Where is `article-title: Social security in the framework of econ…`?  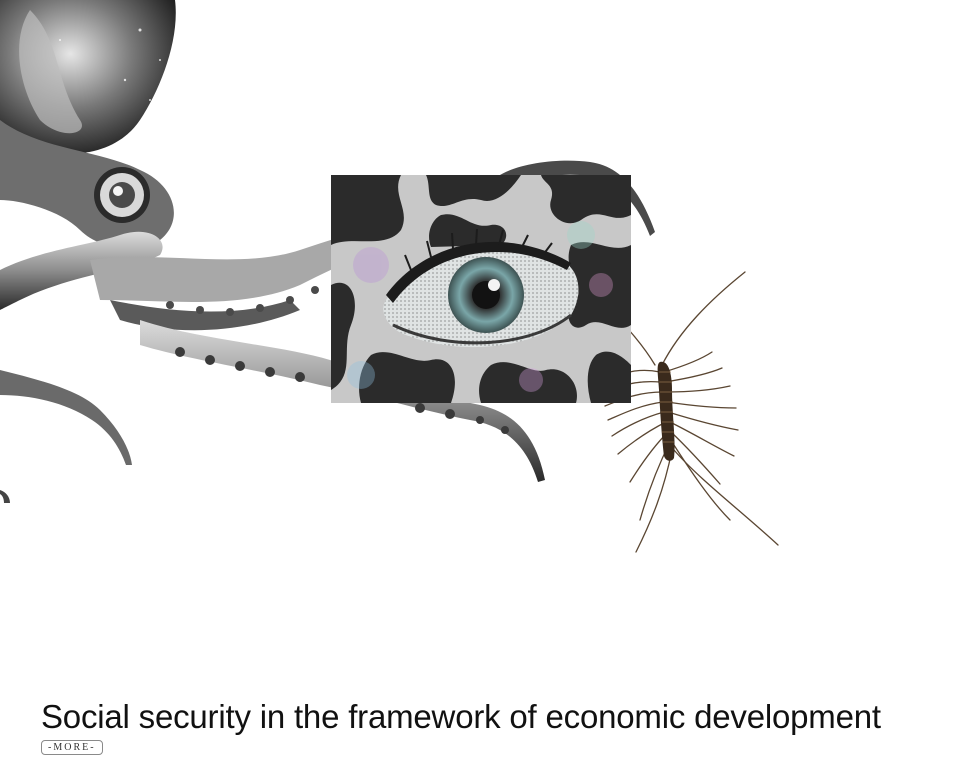 article-title: Social security in the framework of econ… is located at coordinates (461, 716).